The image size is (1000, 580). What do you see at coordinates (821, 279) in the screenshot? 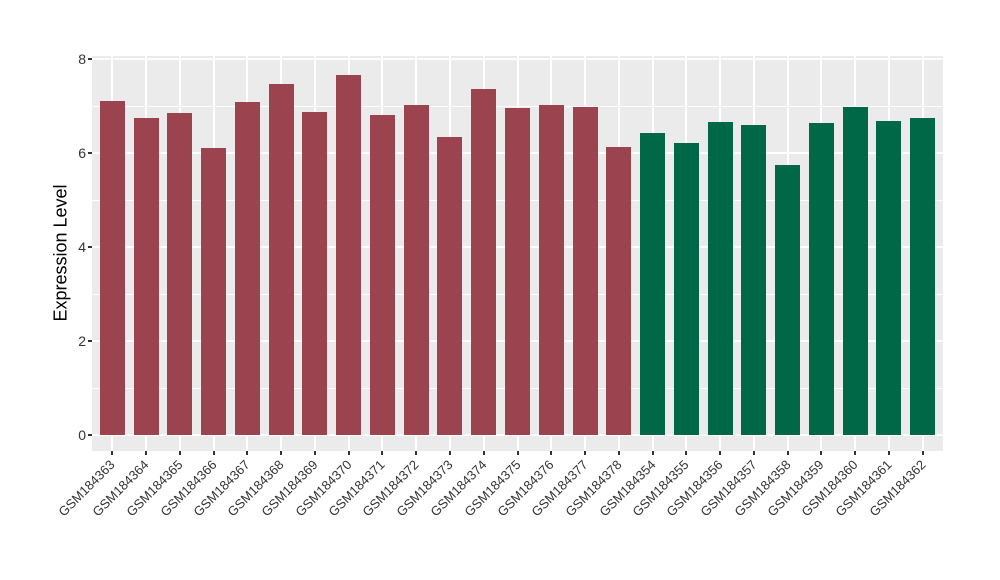
I see `bar-GSM184359` at bounding box center [821, 279].